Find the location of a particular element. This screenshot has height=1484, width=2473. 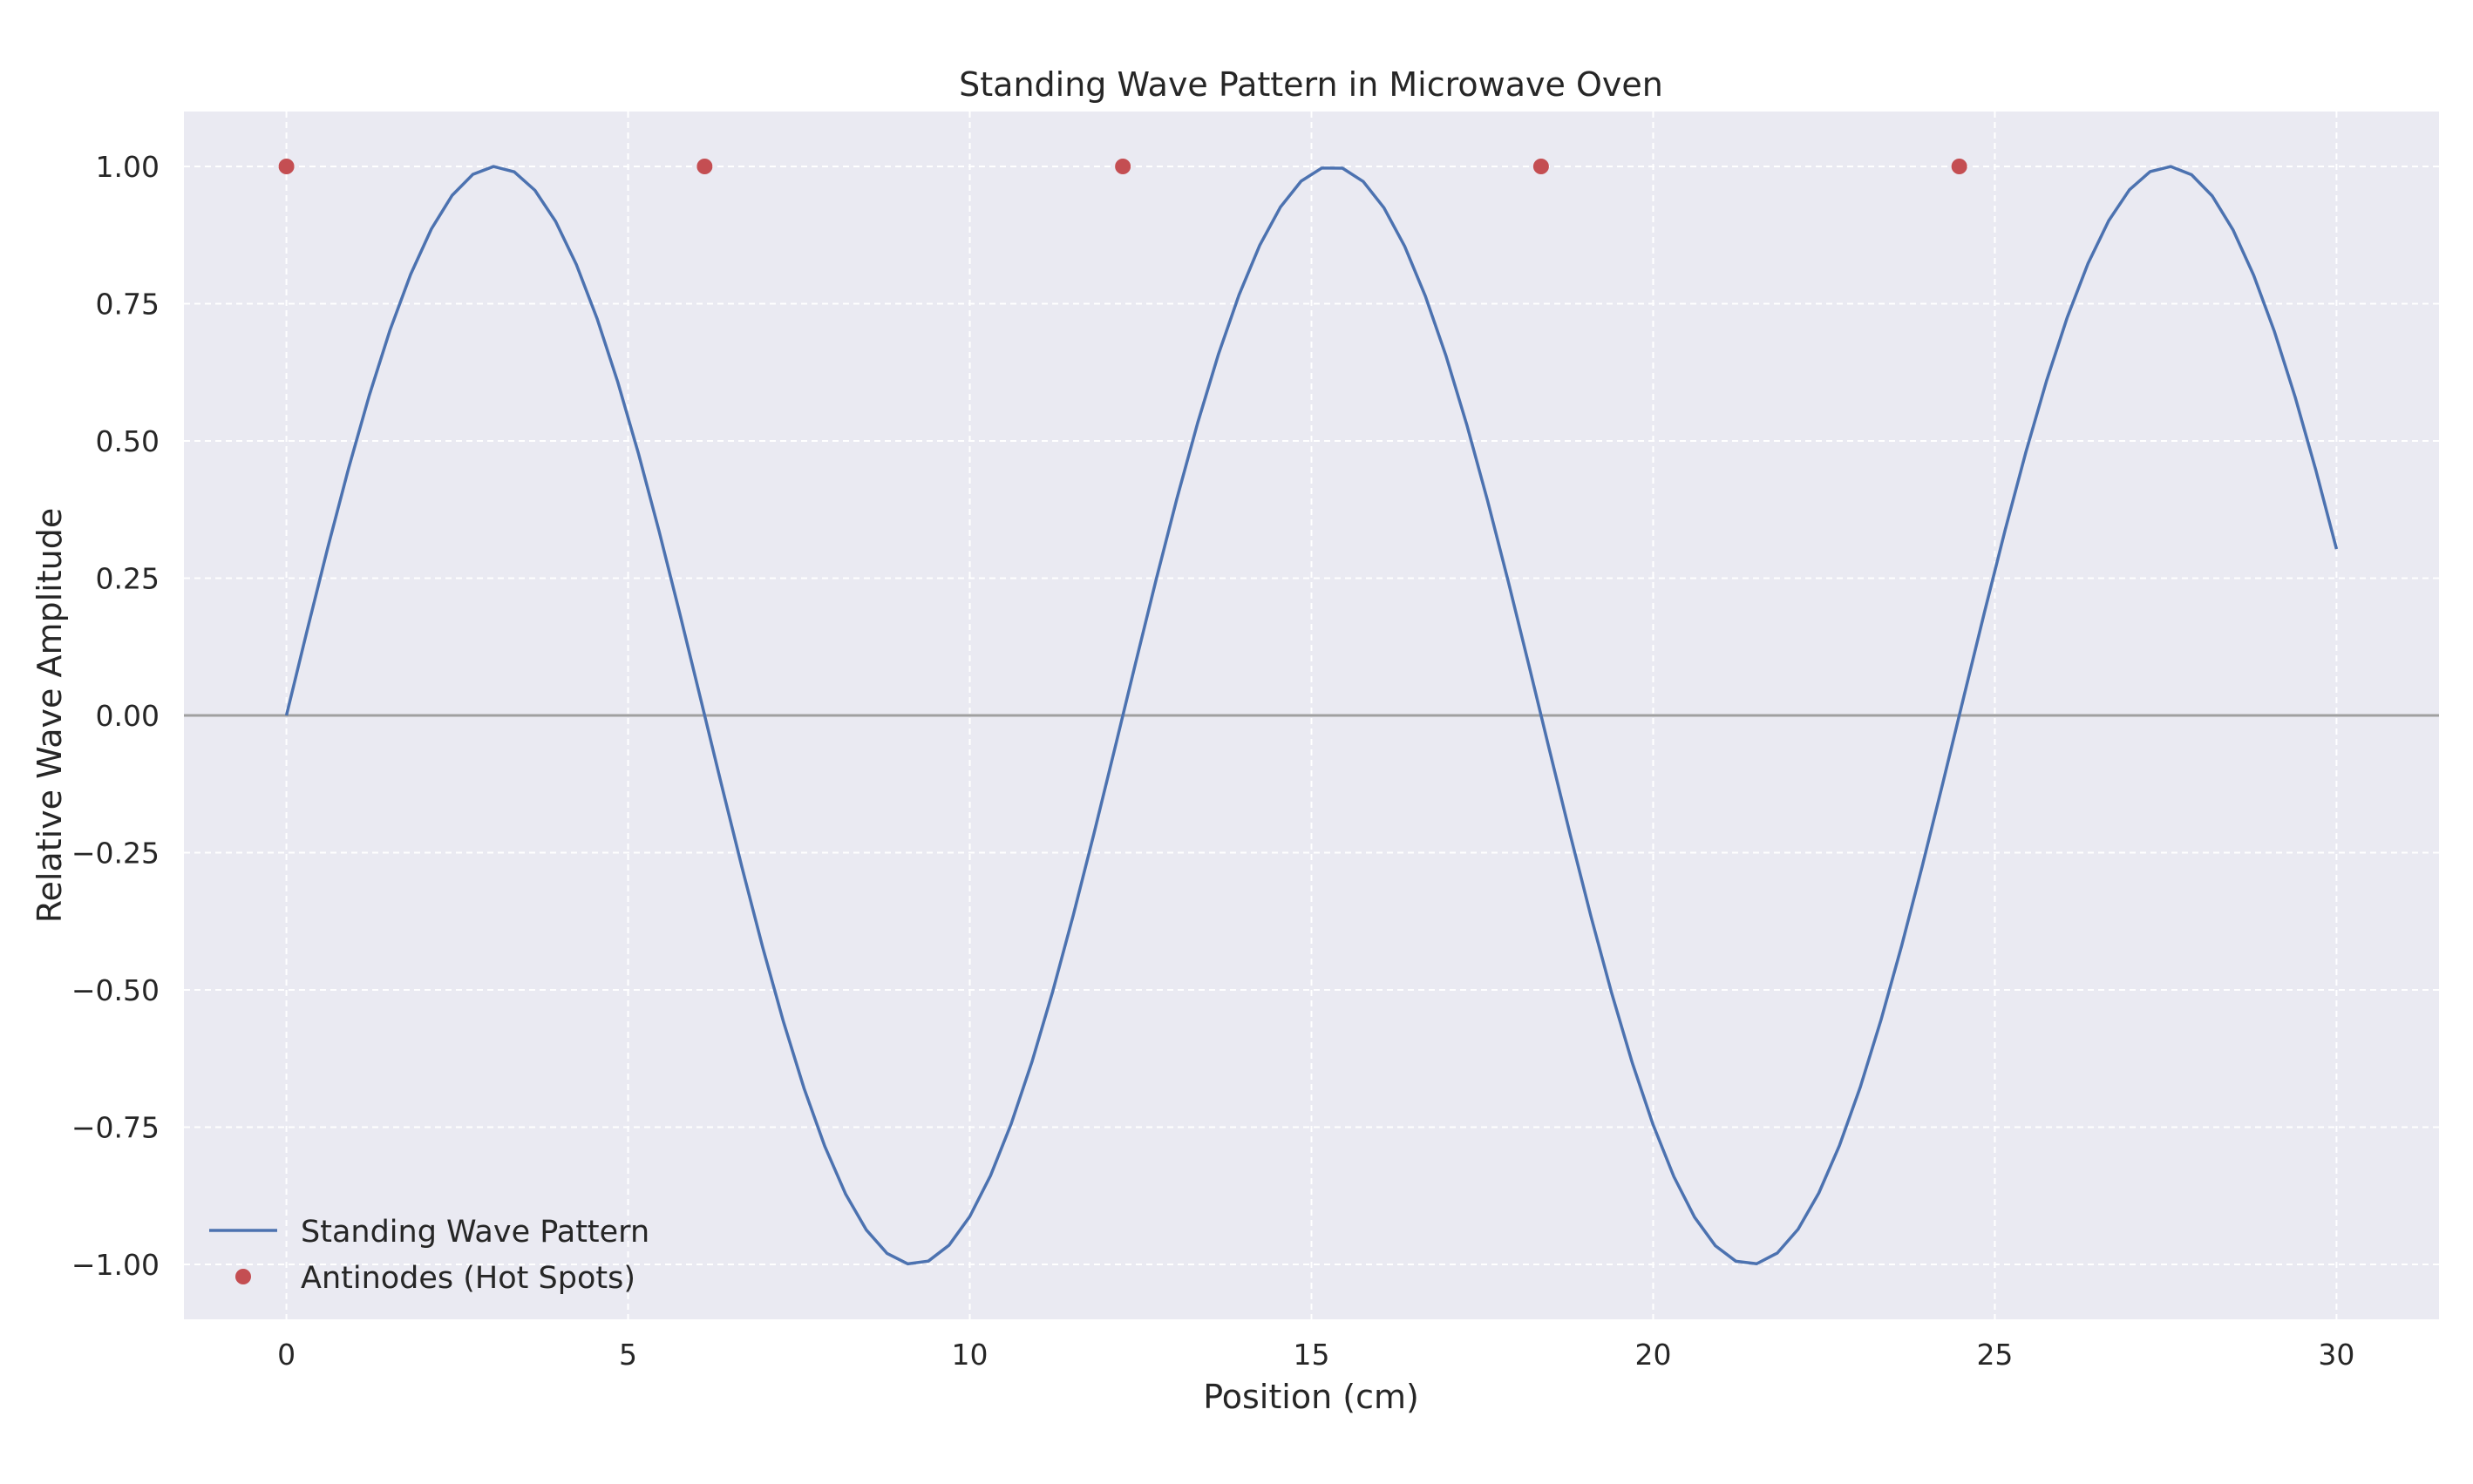

x-tick-label: 5 is located at coordinates (628, 1355).